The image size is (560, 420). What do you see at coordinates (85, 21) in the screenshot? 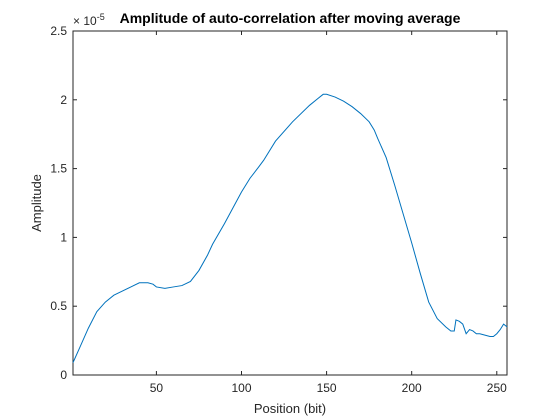
I see `y-axis-exponent-base: × 10` at bounding box center [85, 21].